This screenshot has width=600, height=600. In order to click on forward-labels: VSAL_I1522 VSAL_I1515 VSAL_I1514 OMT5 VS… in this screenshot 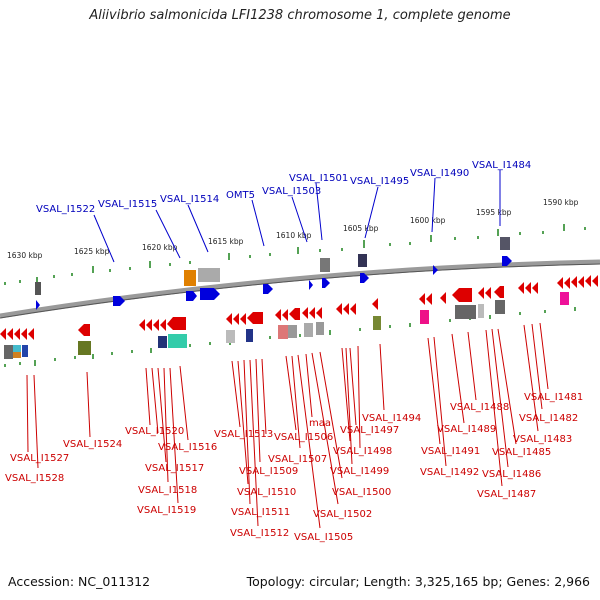, I will do `click(283, 187)`.